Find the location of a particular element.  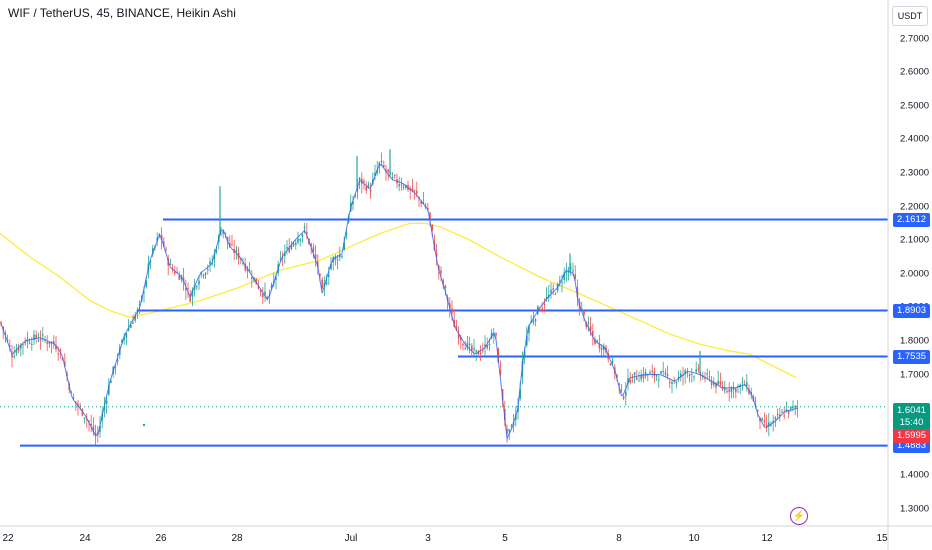

price-tick-label: 1.4000 is located at coordinates (915, 475).